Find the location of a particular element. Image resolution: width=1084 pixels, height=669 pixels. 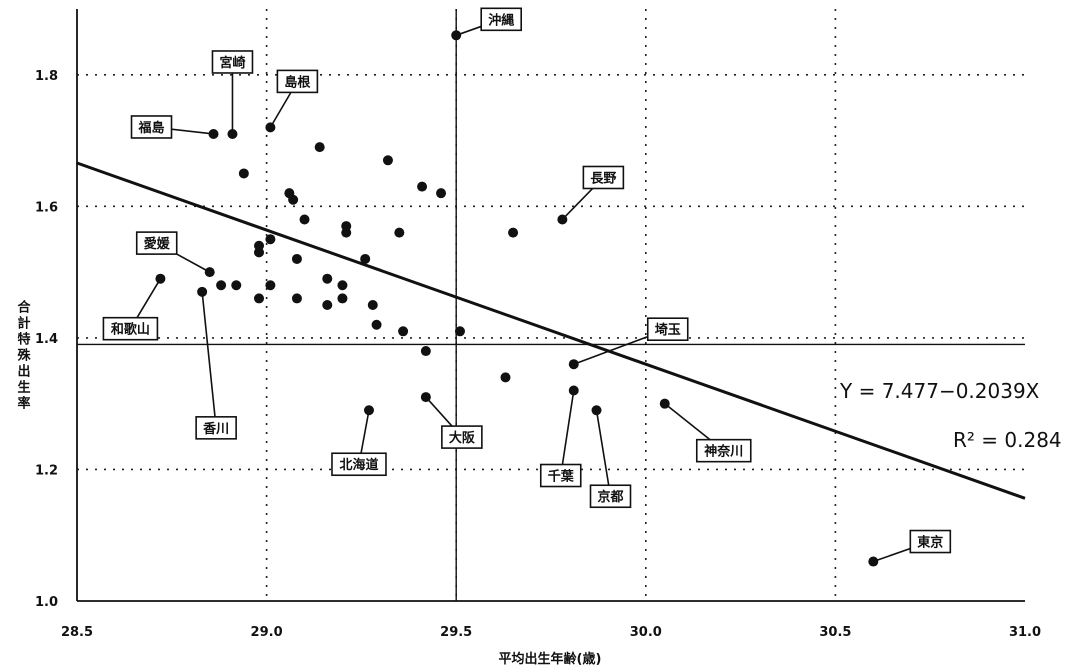

callout-label: 神奈川 is located at coordinates (723, 452).